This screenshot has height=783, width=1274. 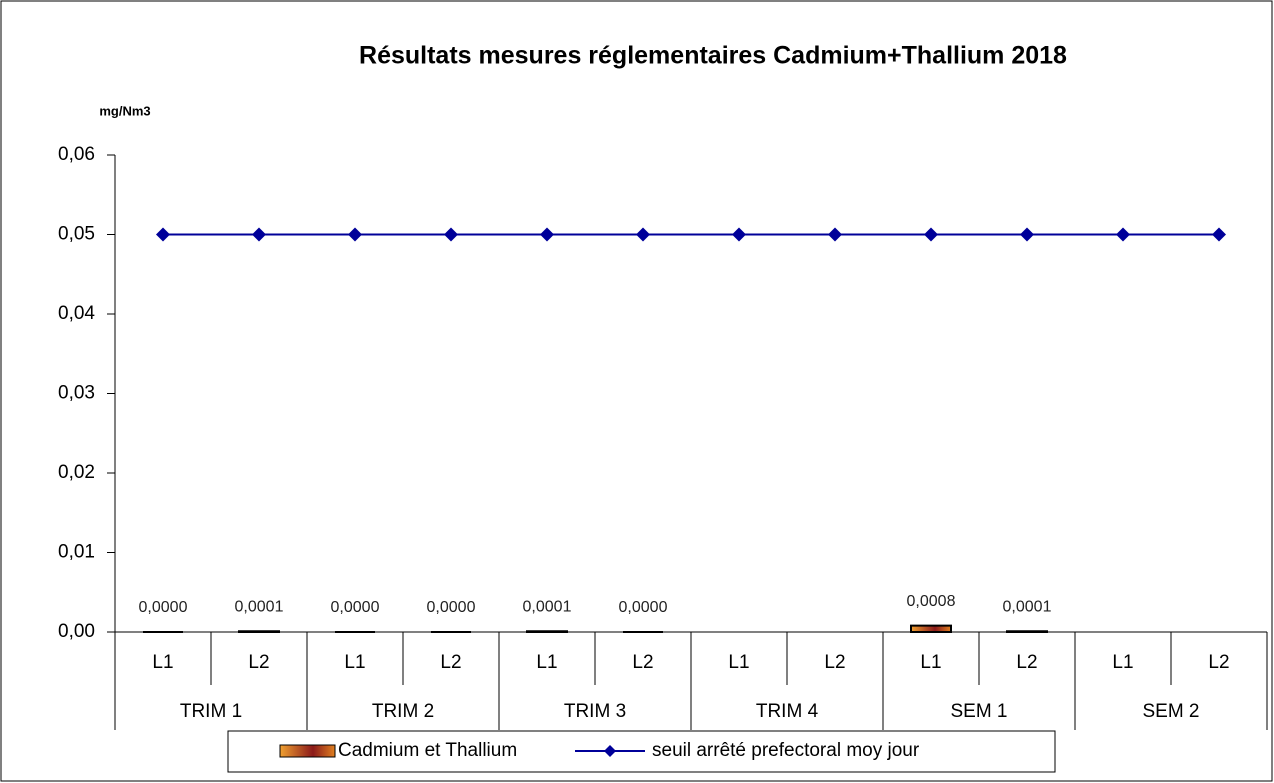 What do you see at coordinates (931, 601) in the screenshot?
I see `data-label: 0,0008` at bounding box center [931, 601].